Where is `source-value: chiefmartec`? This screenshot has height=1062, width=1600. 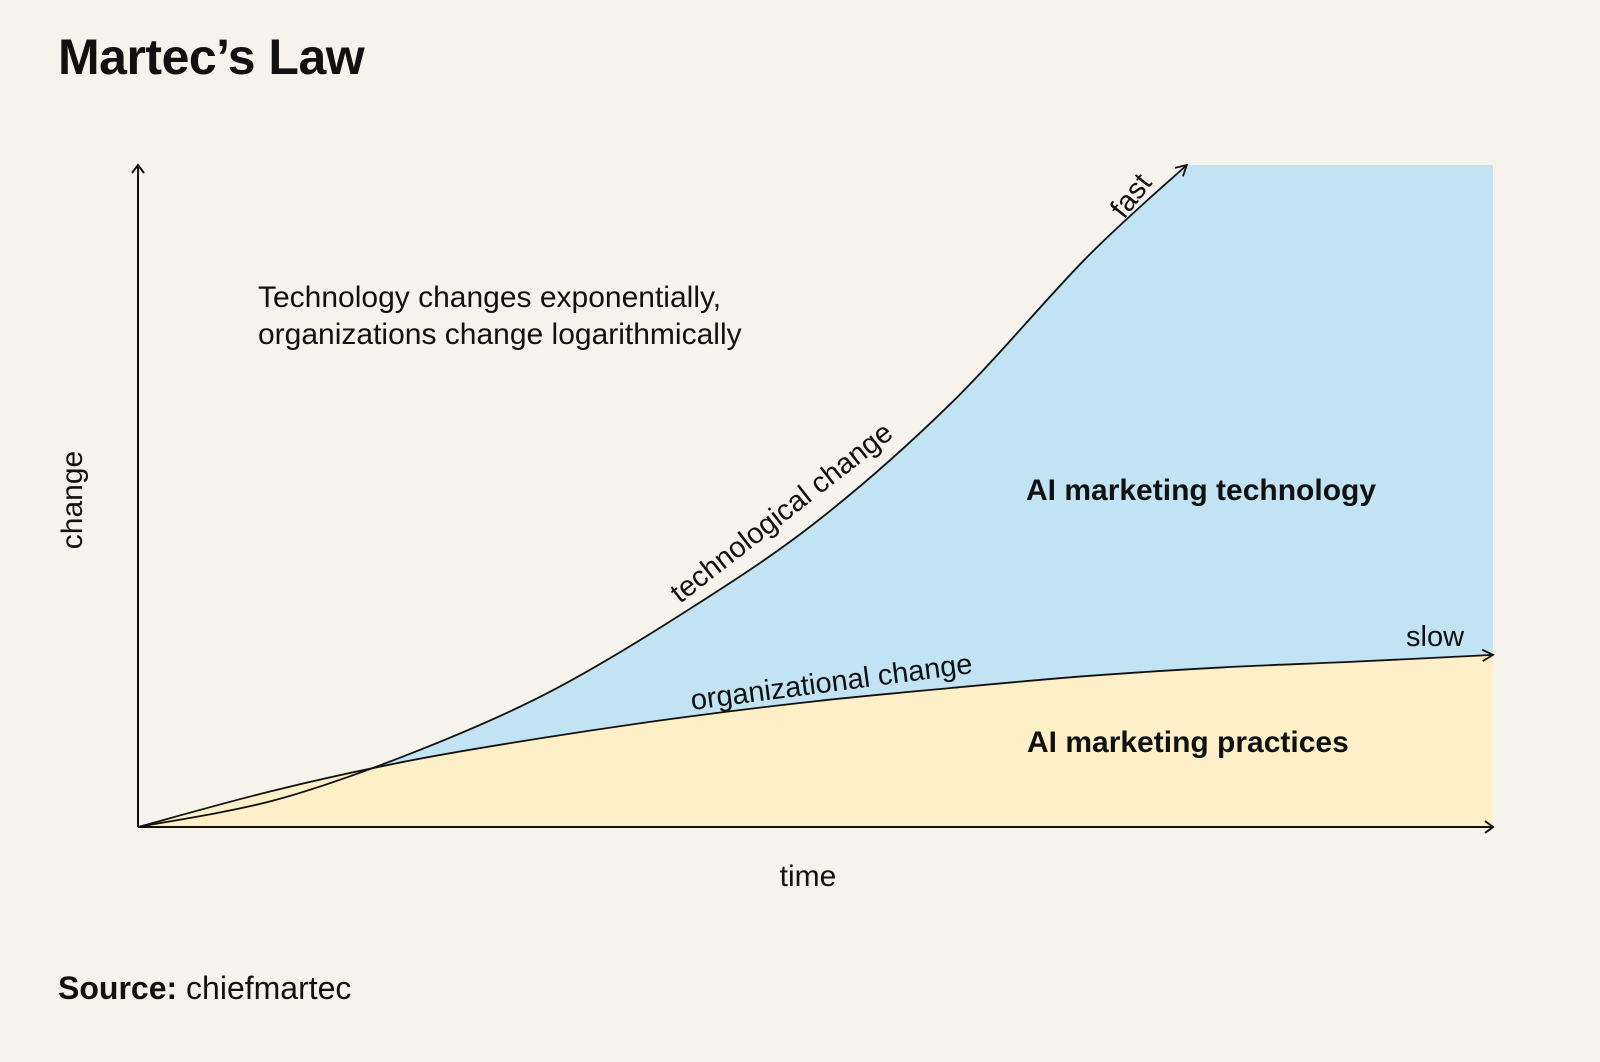
source-value: chiefmartec is located at coordinates (269, 988).